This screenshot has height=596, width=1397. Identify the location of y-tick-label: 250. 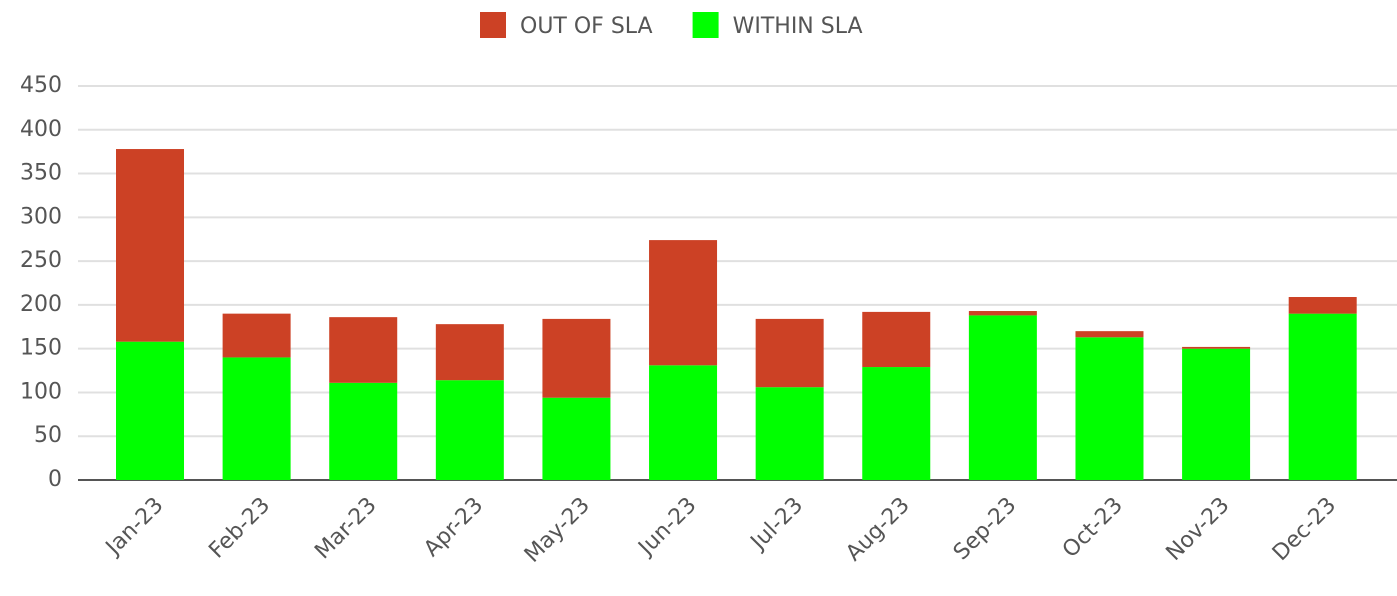
(41, 260).